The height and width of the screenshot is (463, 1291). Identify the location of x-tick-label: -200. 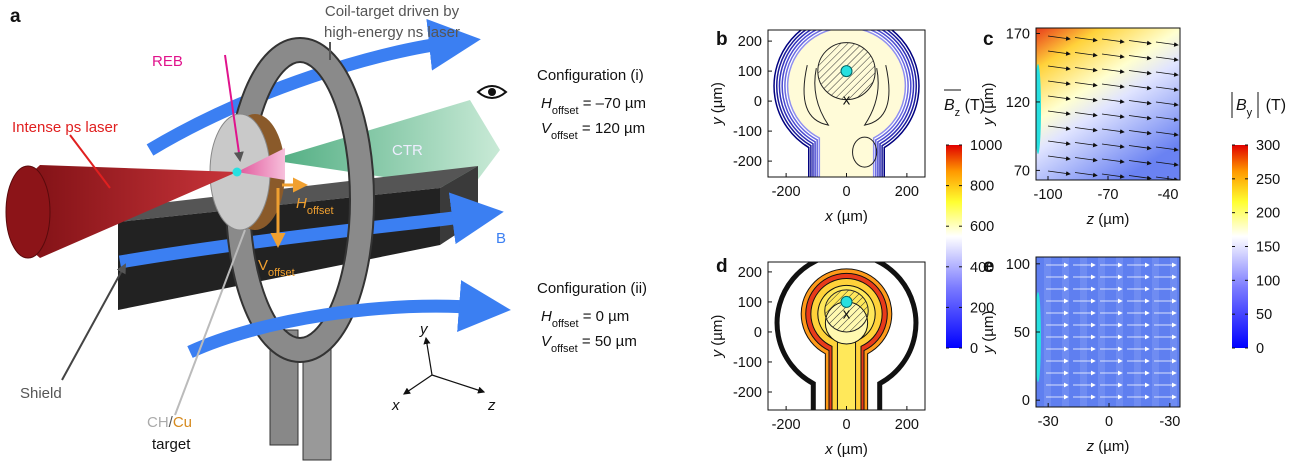
(786, 425).